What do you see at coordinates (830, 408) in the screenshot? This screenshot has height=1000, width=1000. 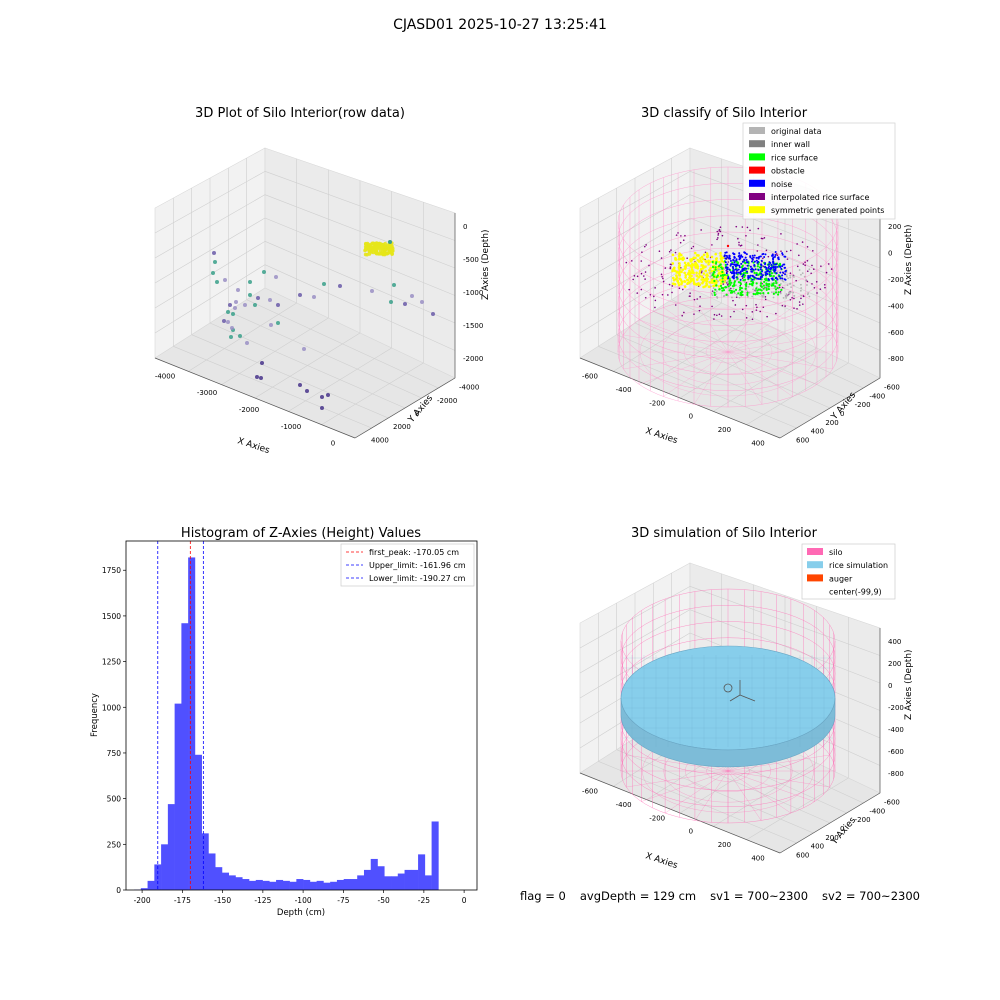 I see `y-axis-line` at bounding box center [830, 408].